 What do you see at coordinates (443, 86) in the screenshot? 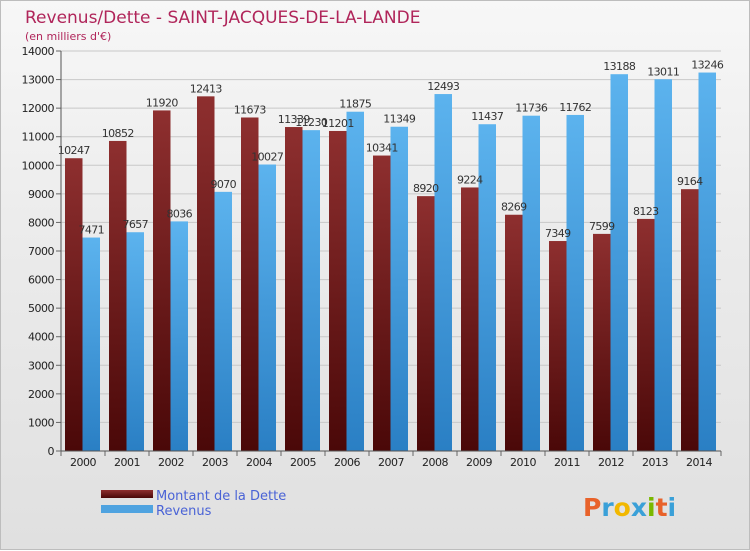
I see `data-label-revenus: 12493` at bounding box center [443, 86].